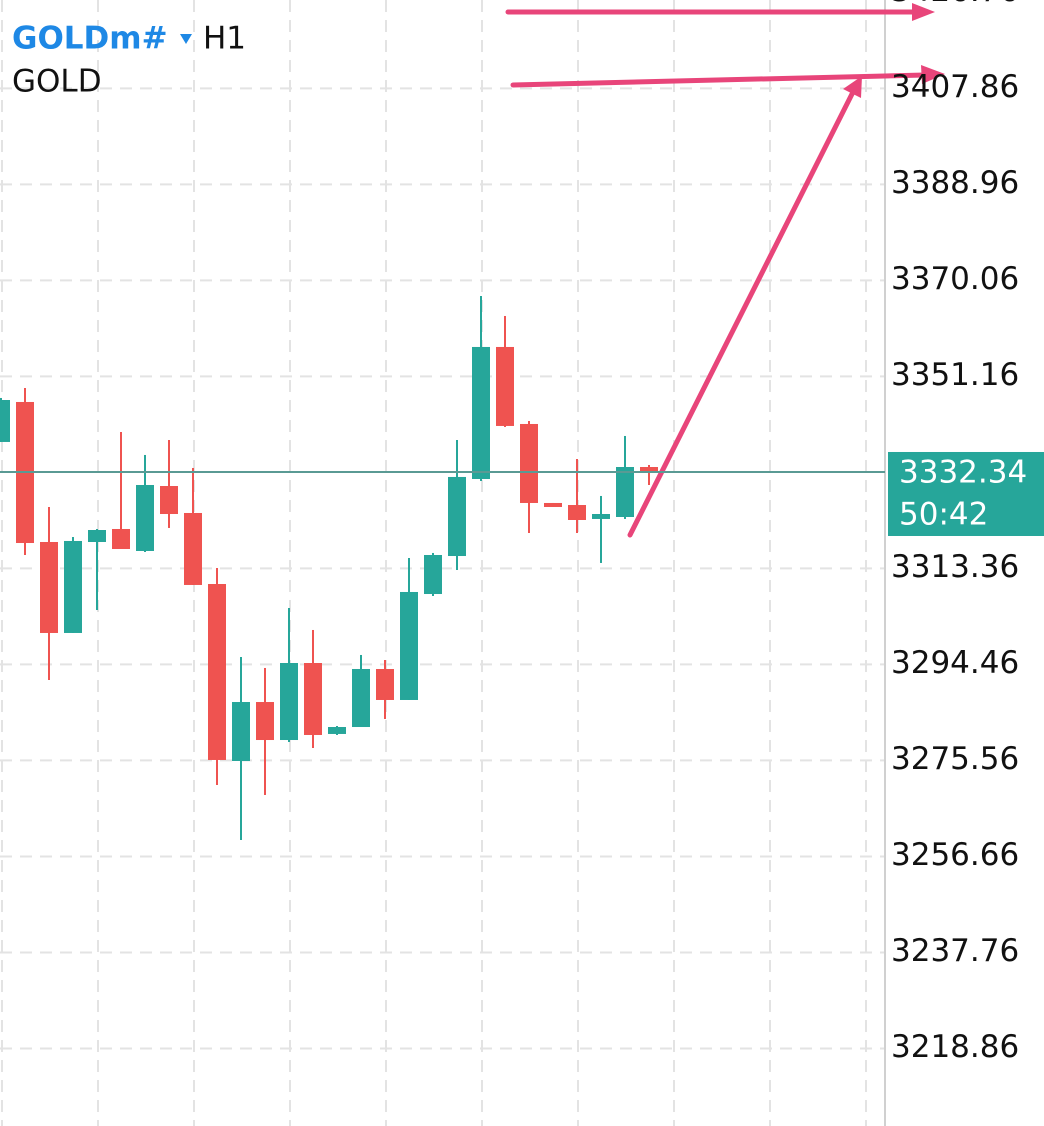  What do you see at coordinates (955, 951) in the screenshot?
I see `y-tick-label: 3237.76` at bounding box center [955, 951].